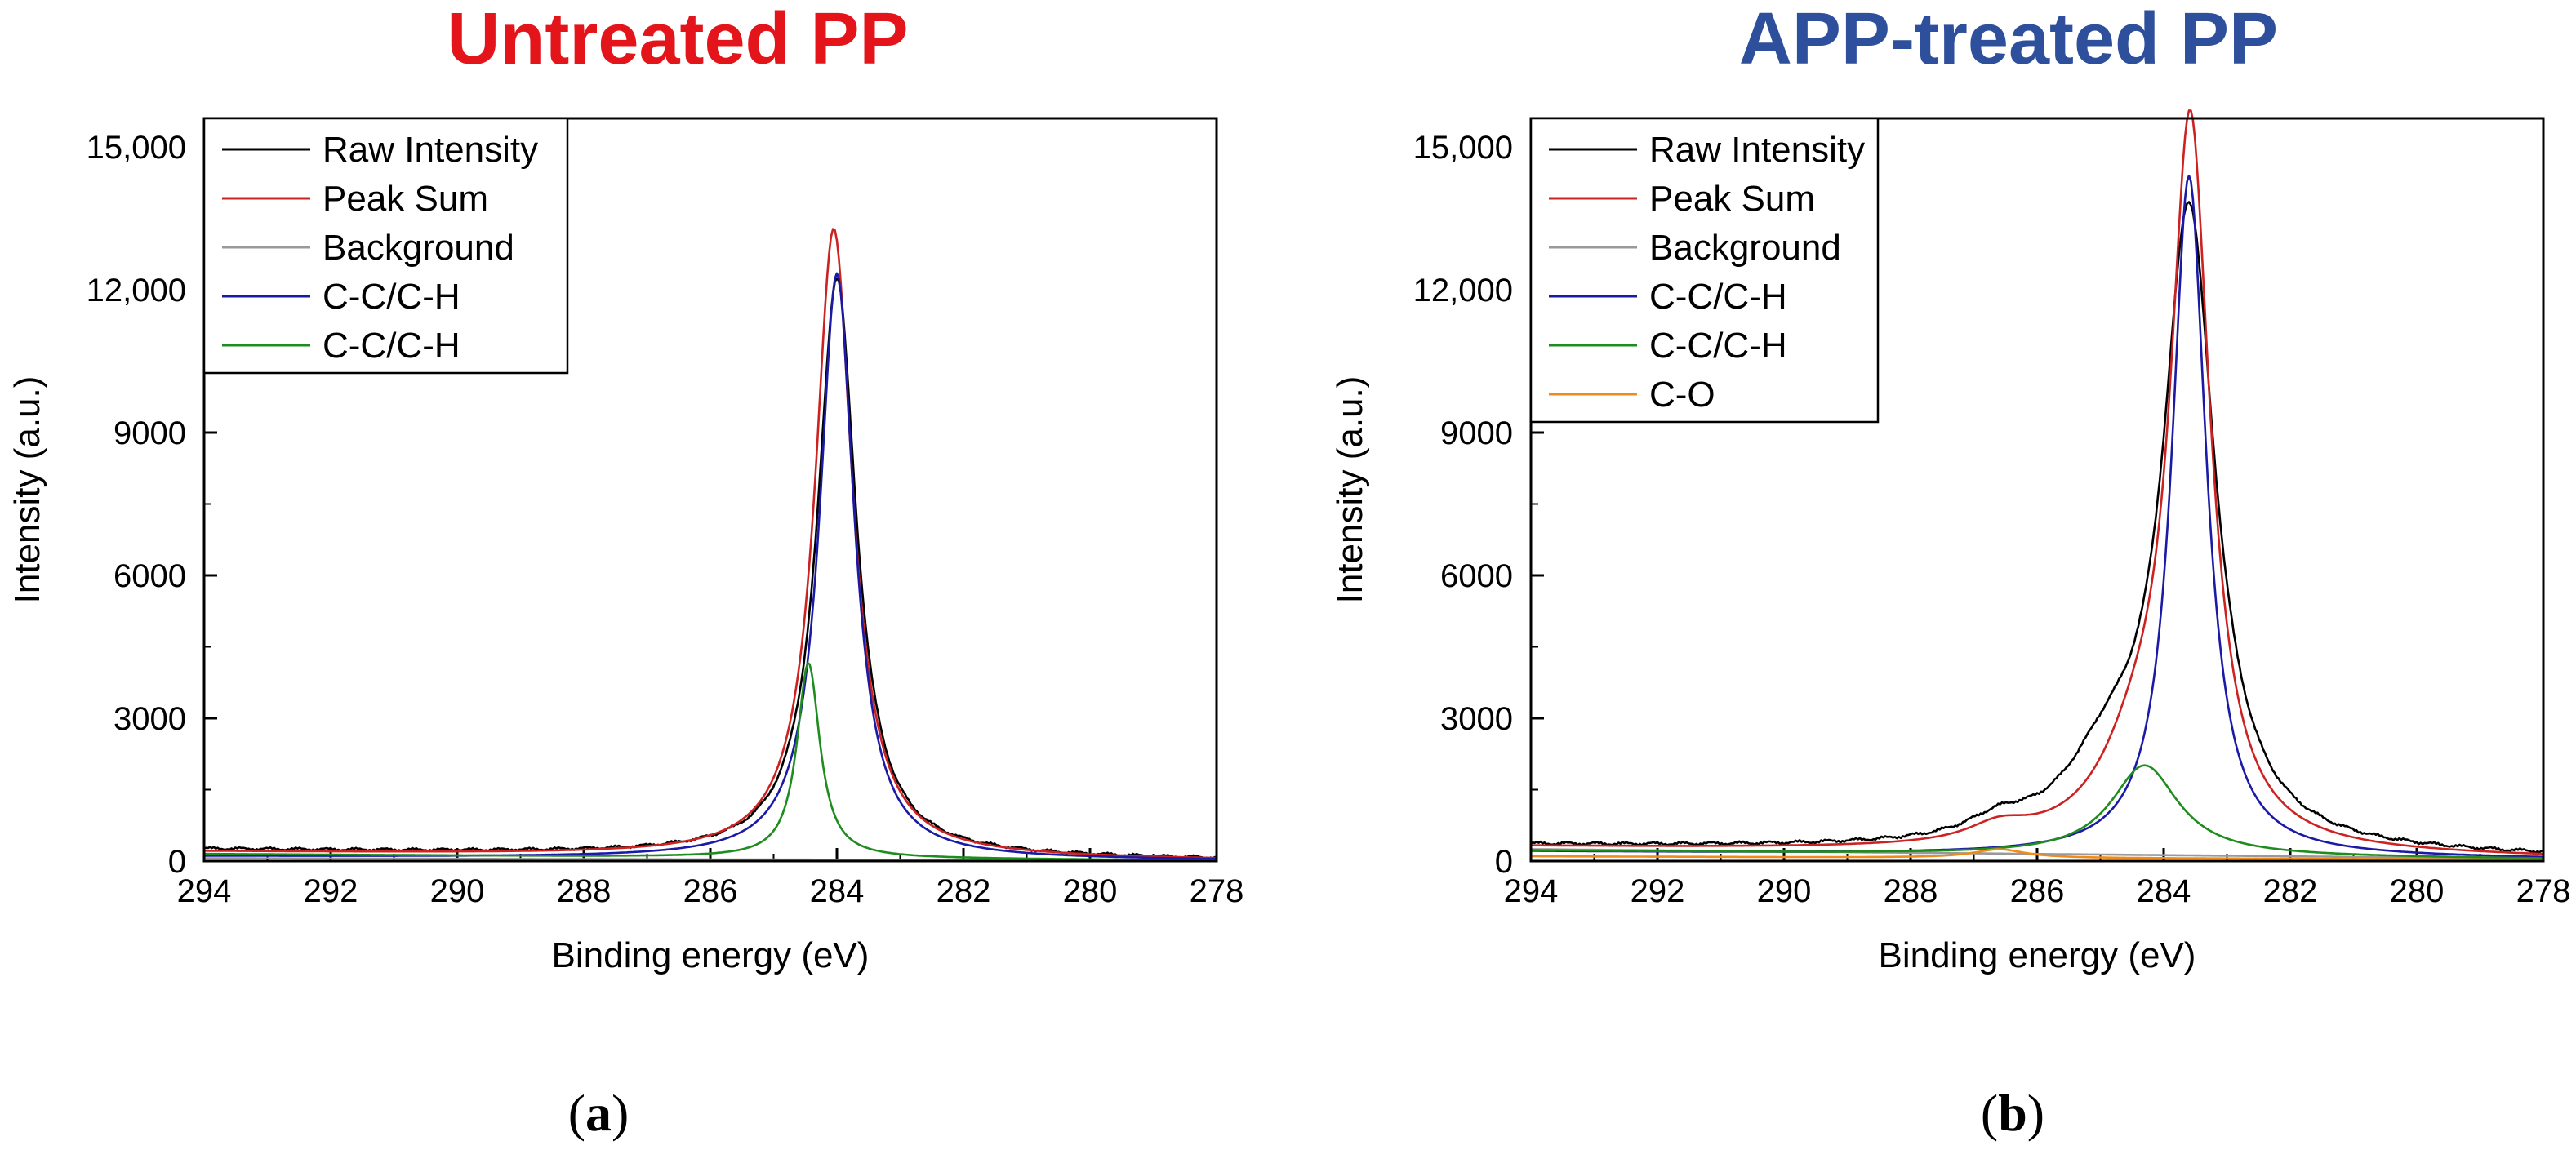 Image resolution: width=2576 pixels, height=1150 pixels. I want to click on chart-a-xlabel: Binding energy (eV), so click(711, 955).